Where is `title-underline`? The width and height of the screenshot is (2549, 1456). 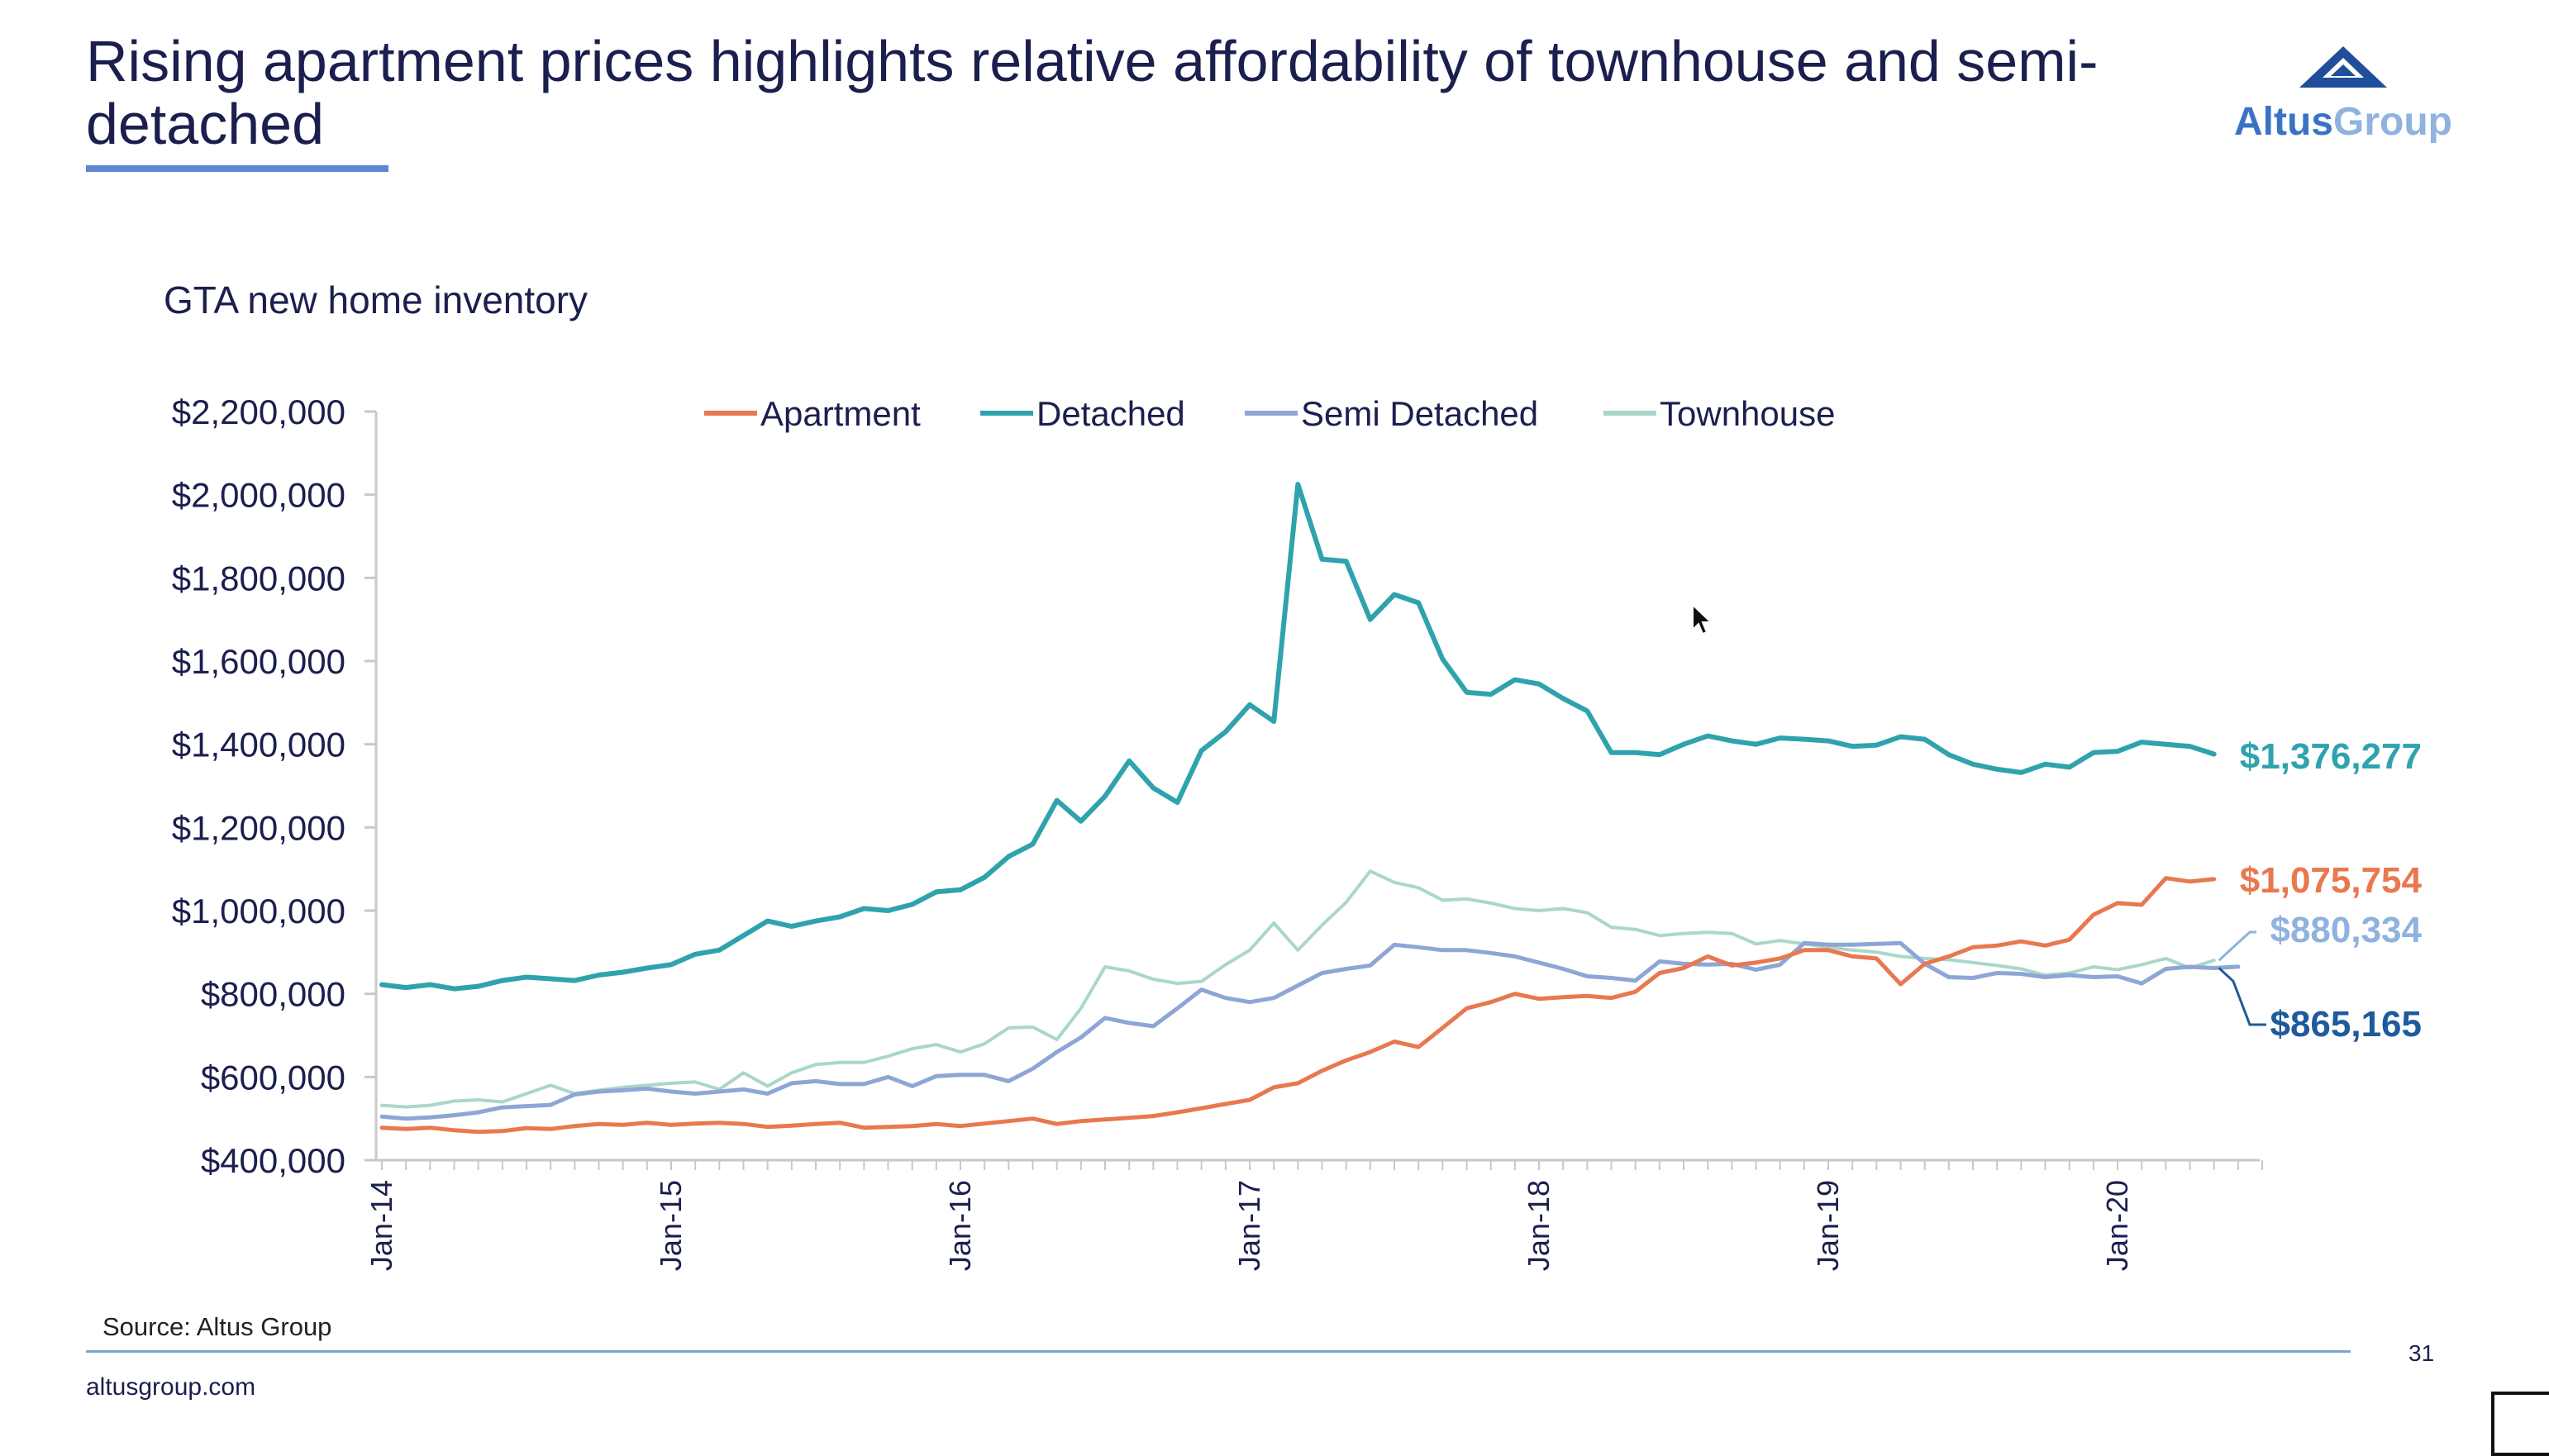
title-underline is located at coordinates (237, 168).